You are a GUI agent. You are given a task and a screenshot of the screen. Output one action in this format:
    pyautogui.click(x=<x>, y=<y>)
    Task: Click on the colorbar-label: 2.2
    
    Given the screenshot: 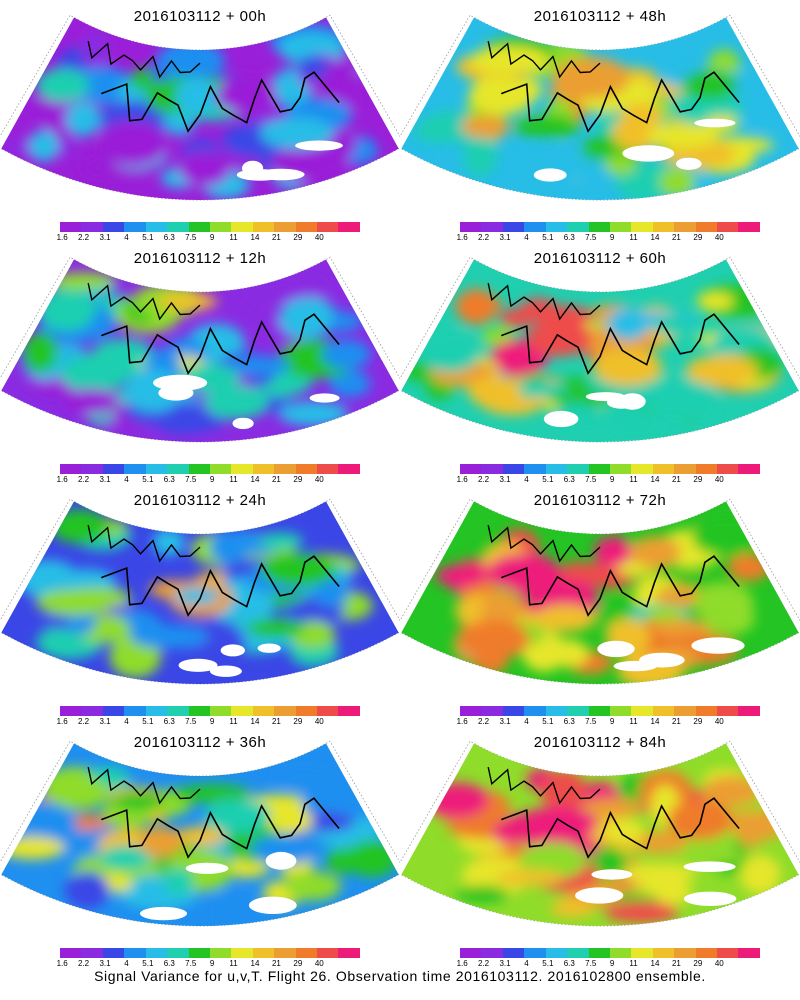 What is the action you would take?
    pyautogui.click(x=484, y=721)
    